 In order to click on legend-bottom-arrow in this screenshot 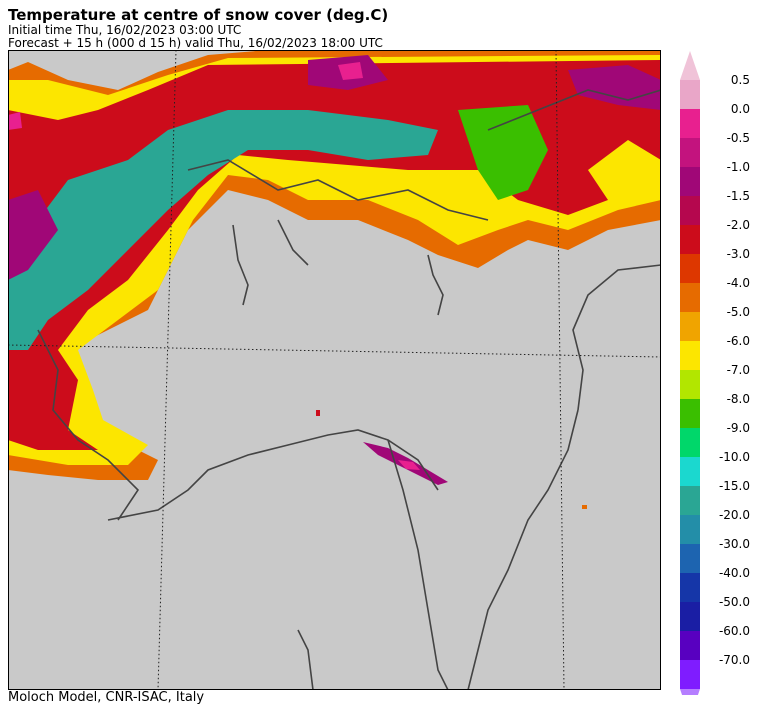, I will do `click(690, 692)`.